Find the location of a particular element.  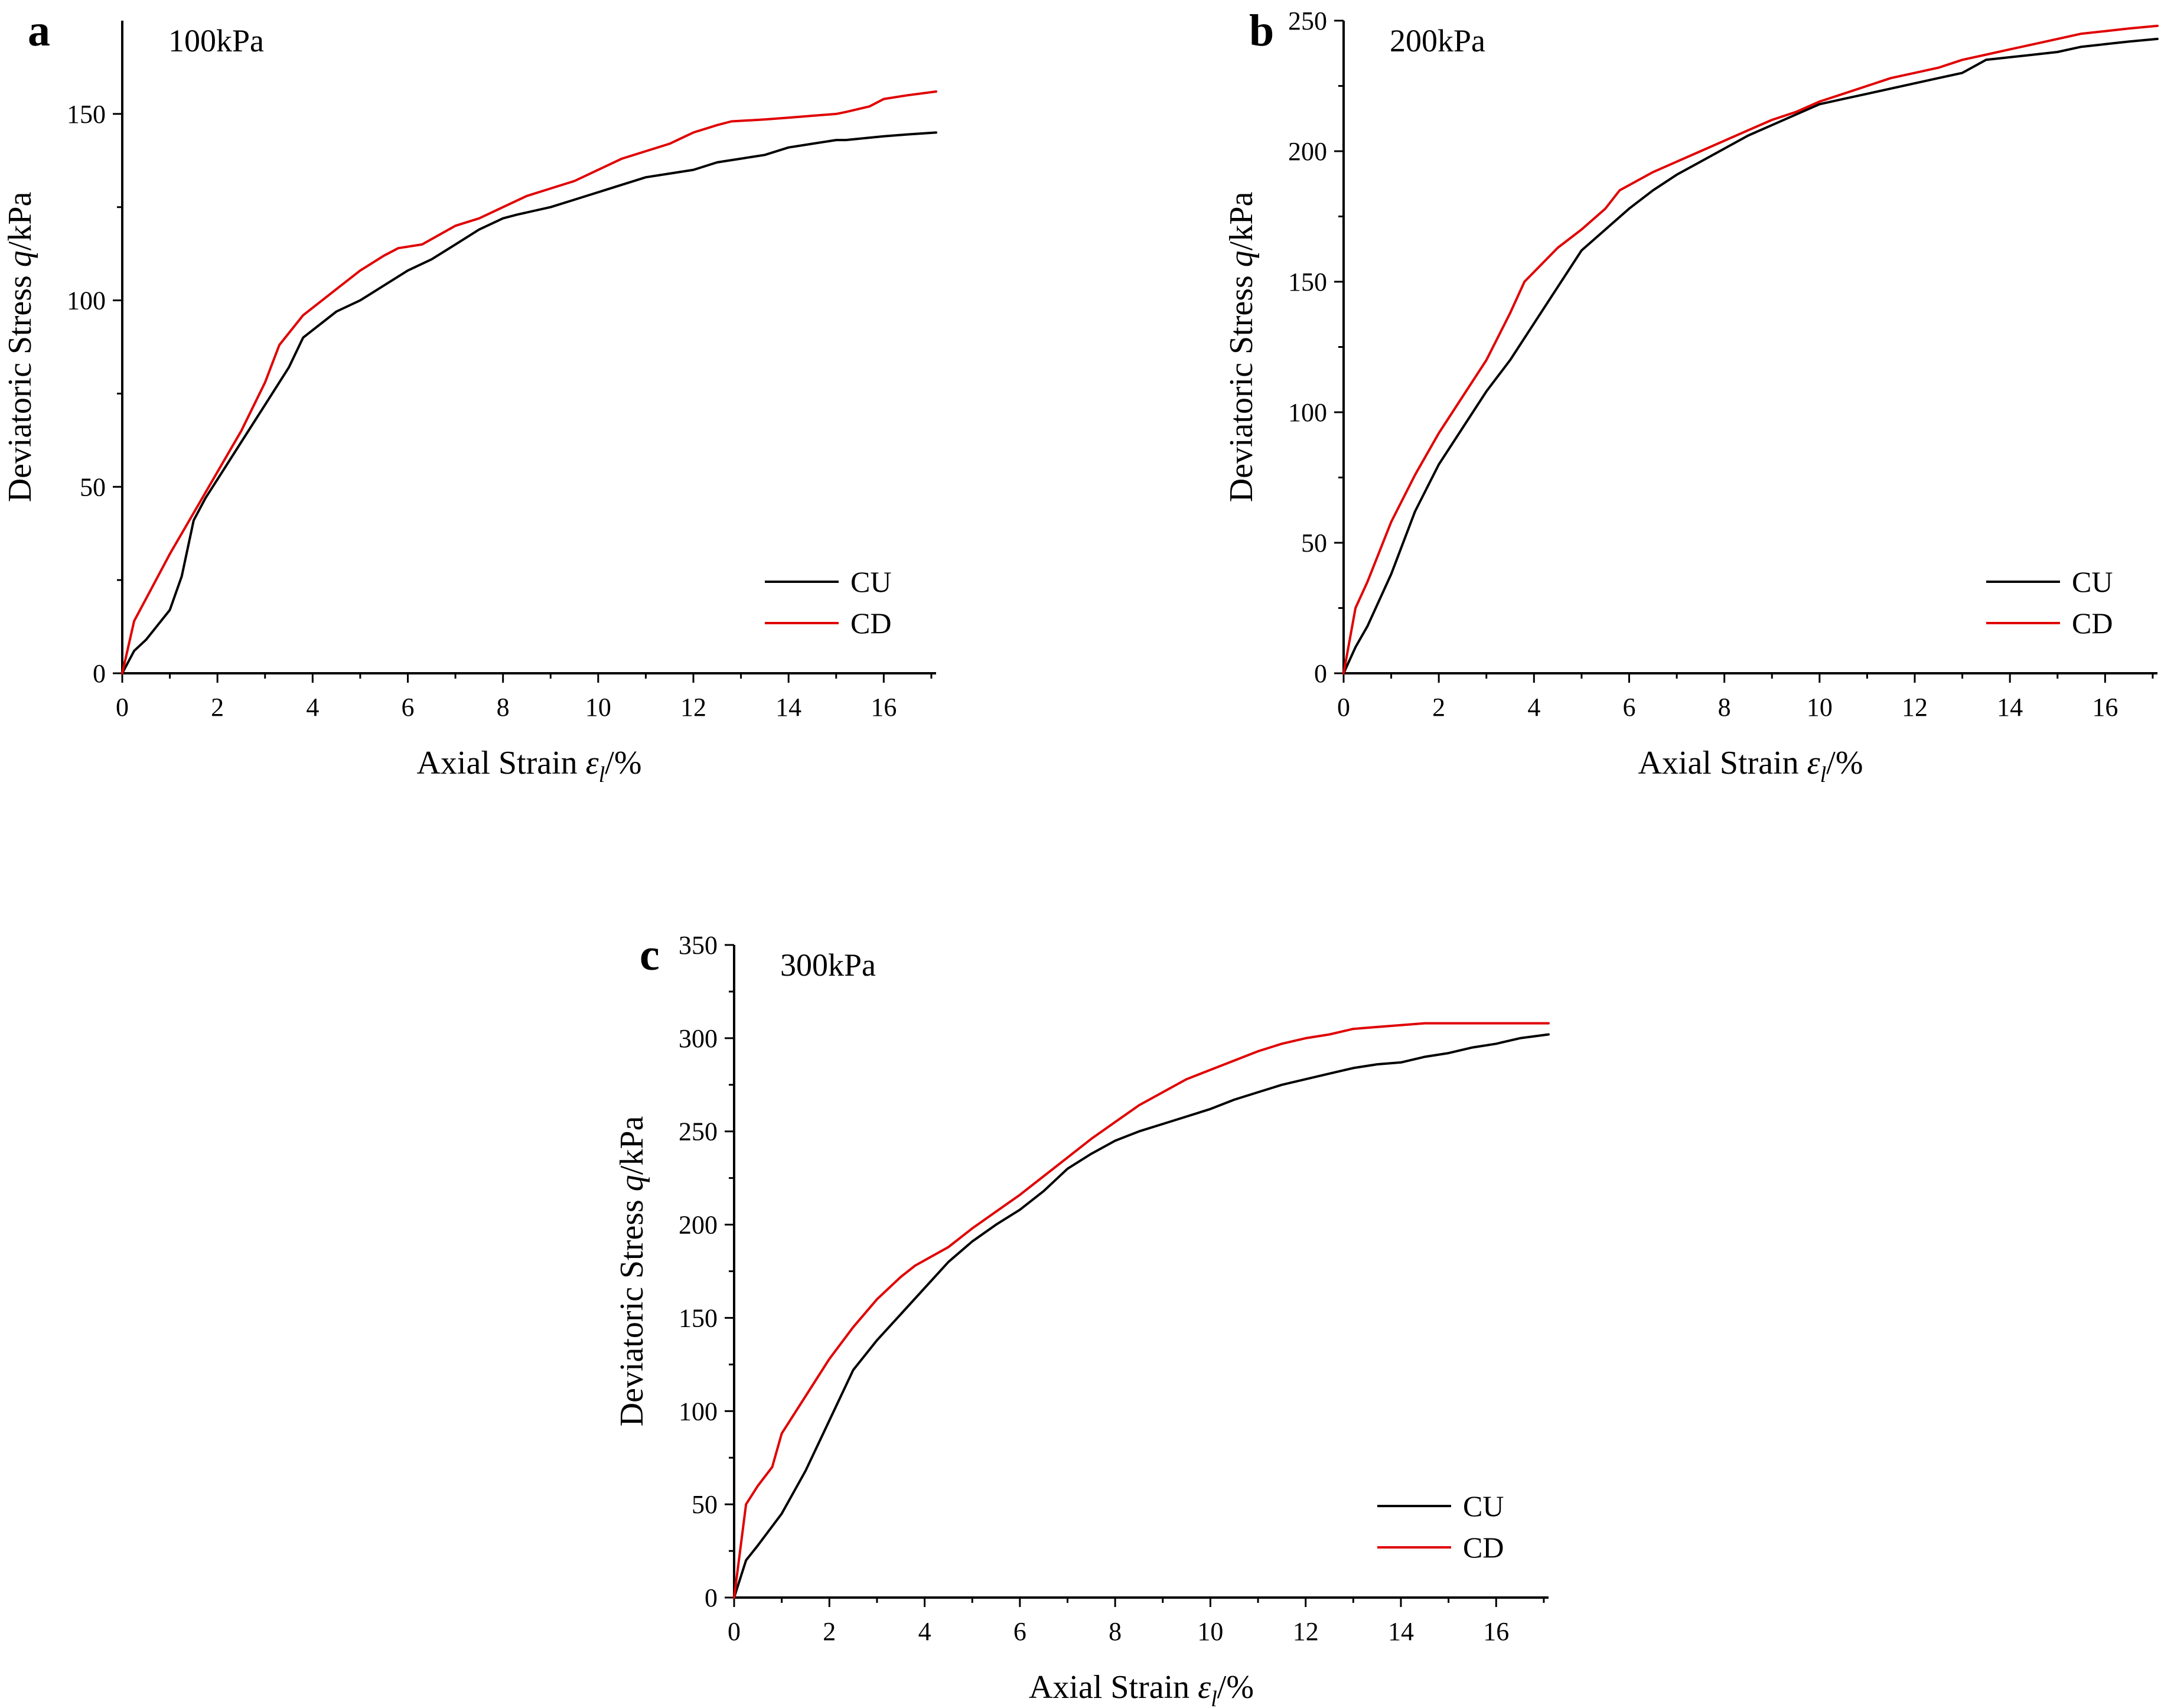

panel-label: c is located at coordinates (650, 955).